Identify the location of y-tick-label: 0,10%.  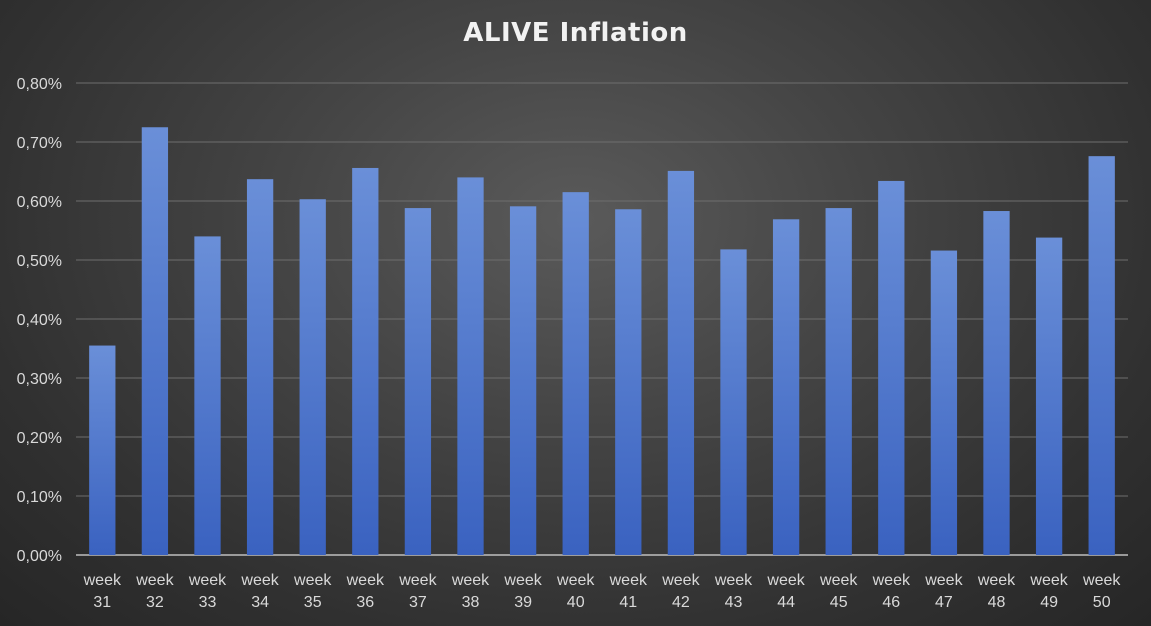
(39, 497).